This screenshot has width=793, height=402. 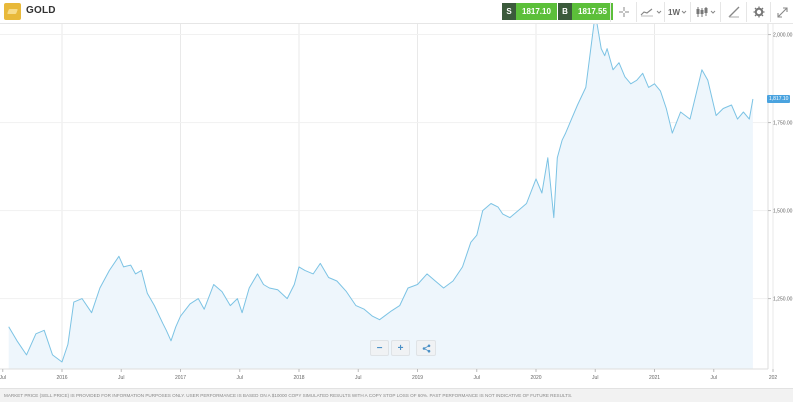 I want to click on sell-label: S, so click(x=509, y=11).